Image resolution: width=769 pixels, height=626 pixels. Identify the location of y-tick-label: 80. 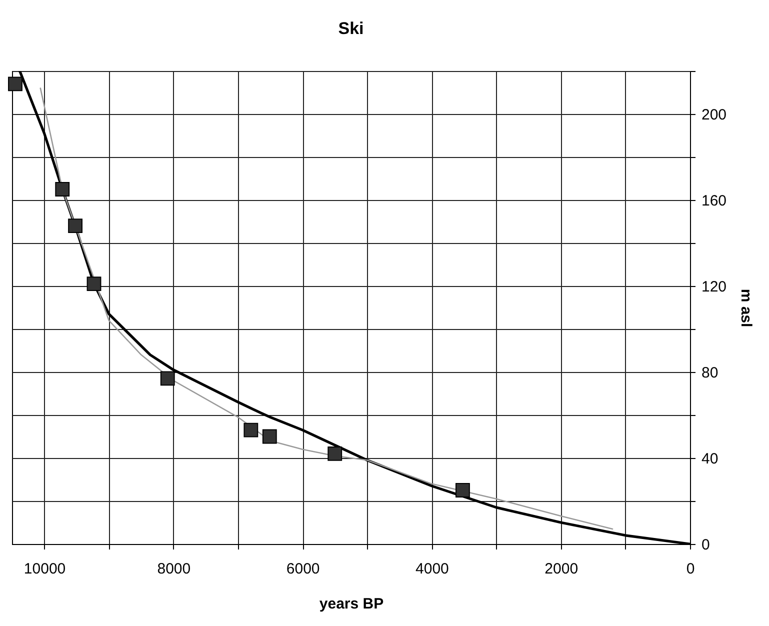
(710, 373).